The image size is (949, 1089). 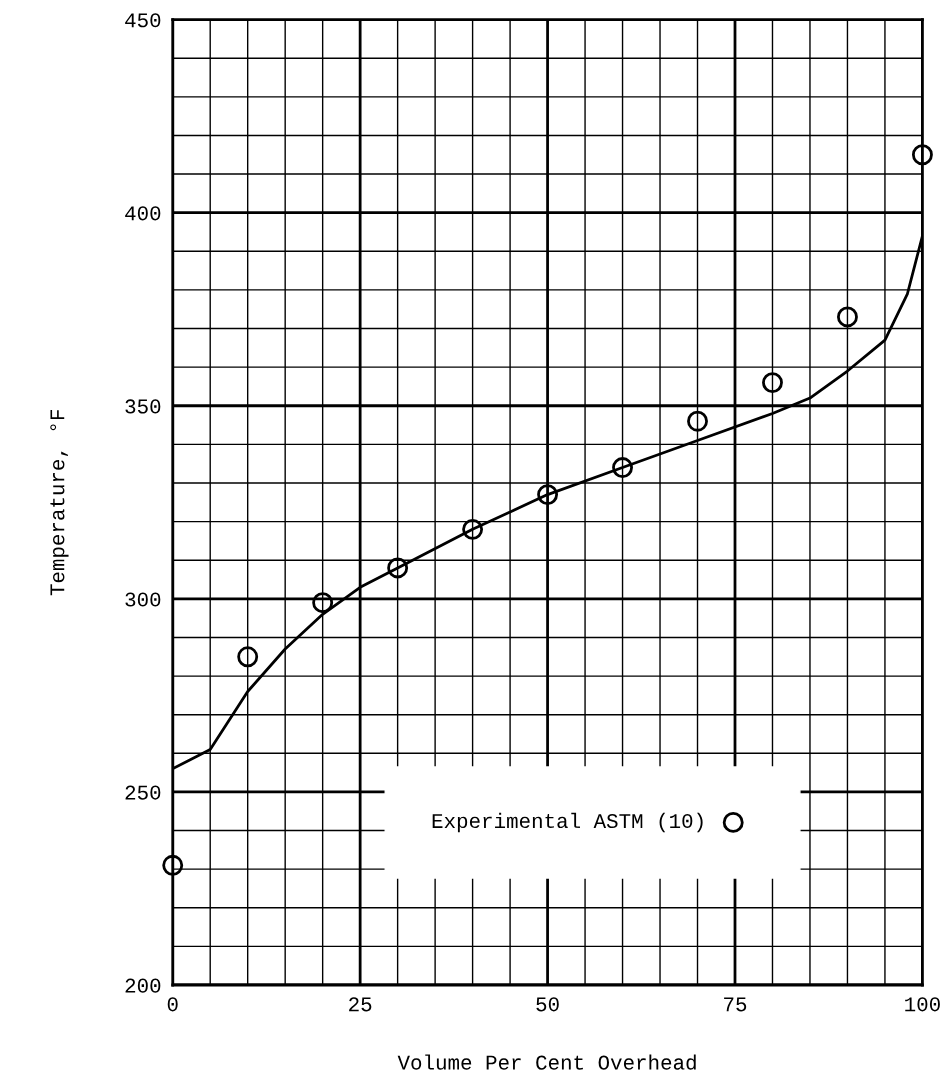 I want to click on y-tick-label: 350, so click(x=143, y=406).